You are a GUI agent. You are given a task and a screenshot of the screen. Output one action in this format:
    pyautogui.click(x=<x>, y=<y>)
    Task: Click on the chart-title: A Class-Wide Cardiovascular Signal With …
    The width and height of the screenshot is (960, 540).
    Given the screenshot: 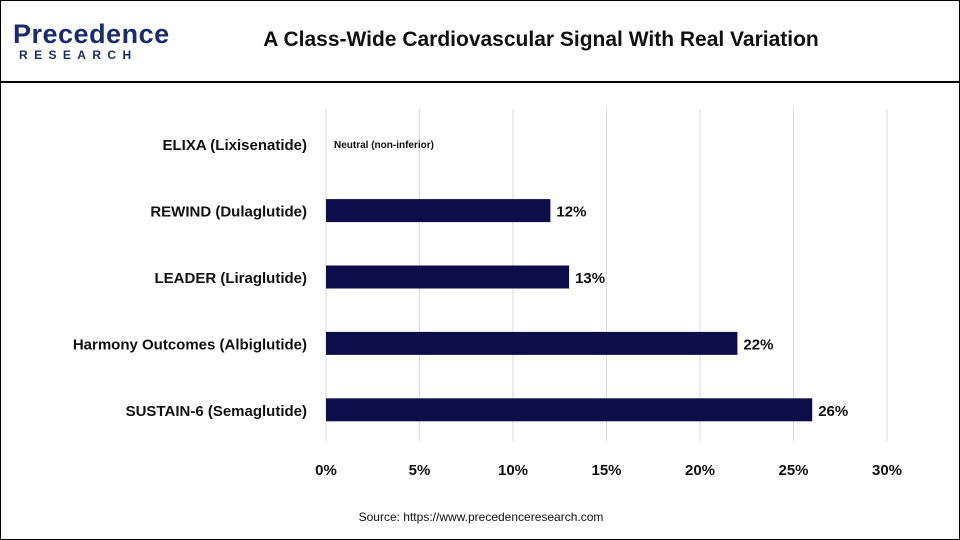 What is the action you would take?
    pyautogui.click(x=541, y=39)
    